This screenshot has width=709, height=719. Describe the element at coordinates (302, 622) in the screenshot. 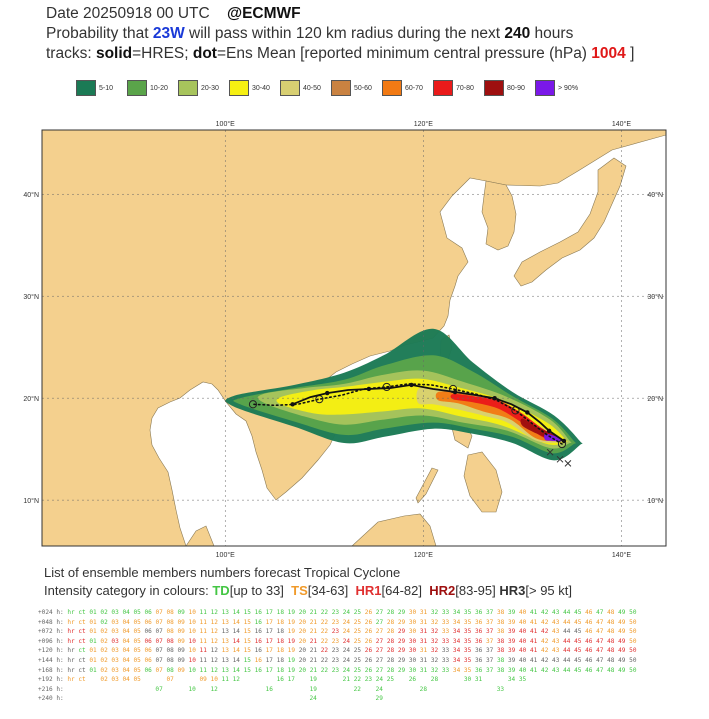

I see `member-id: 20` at that location.